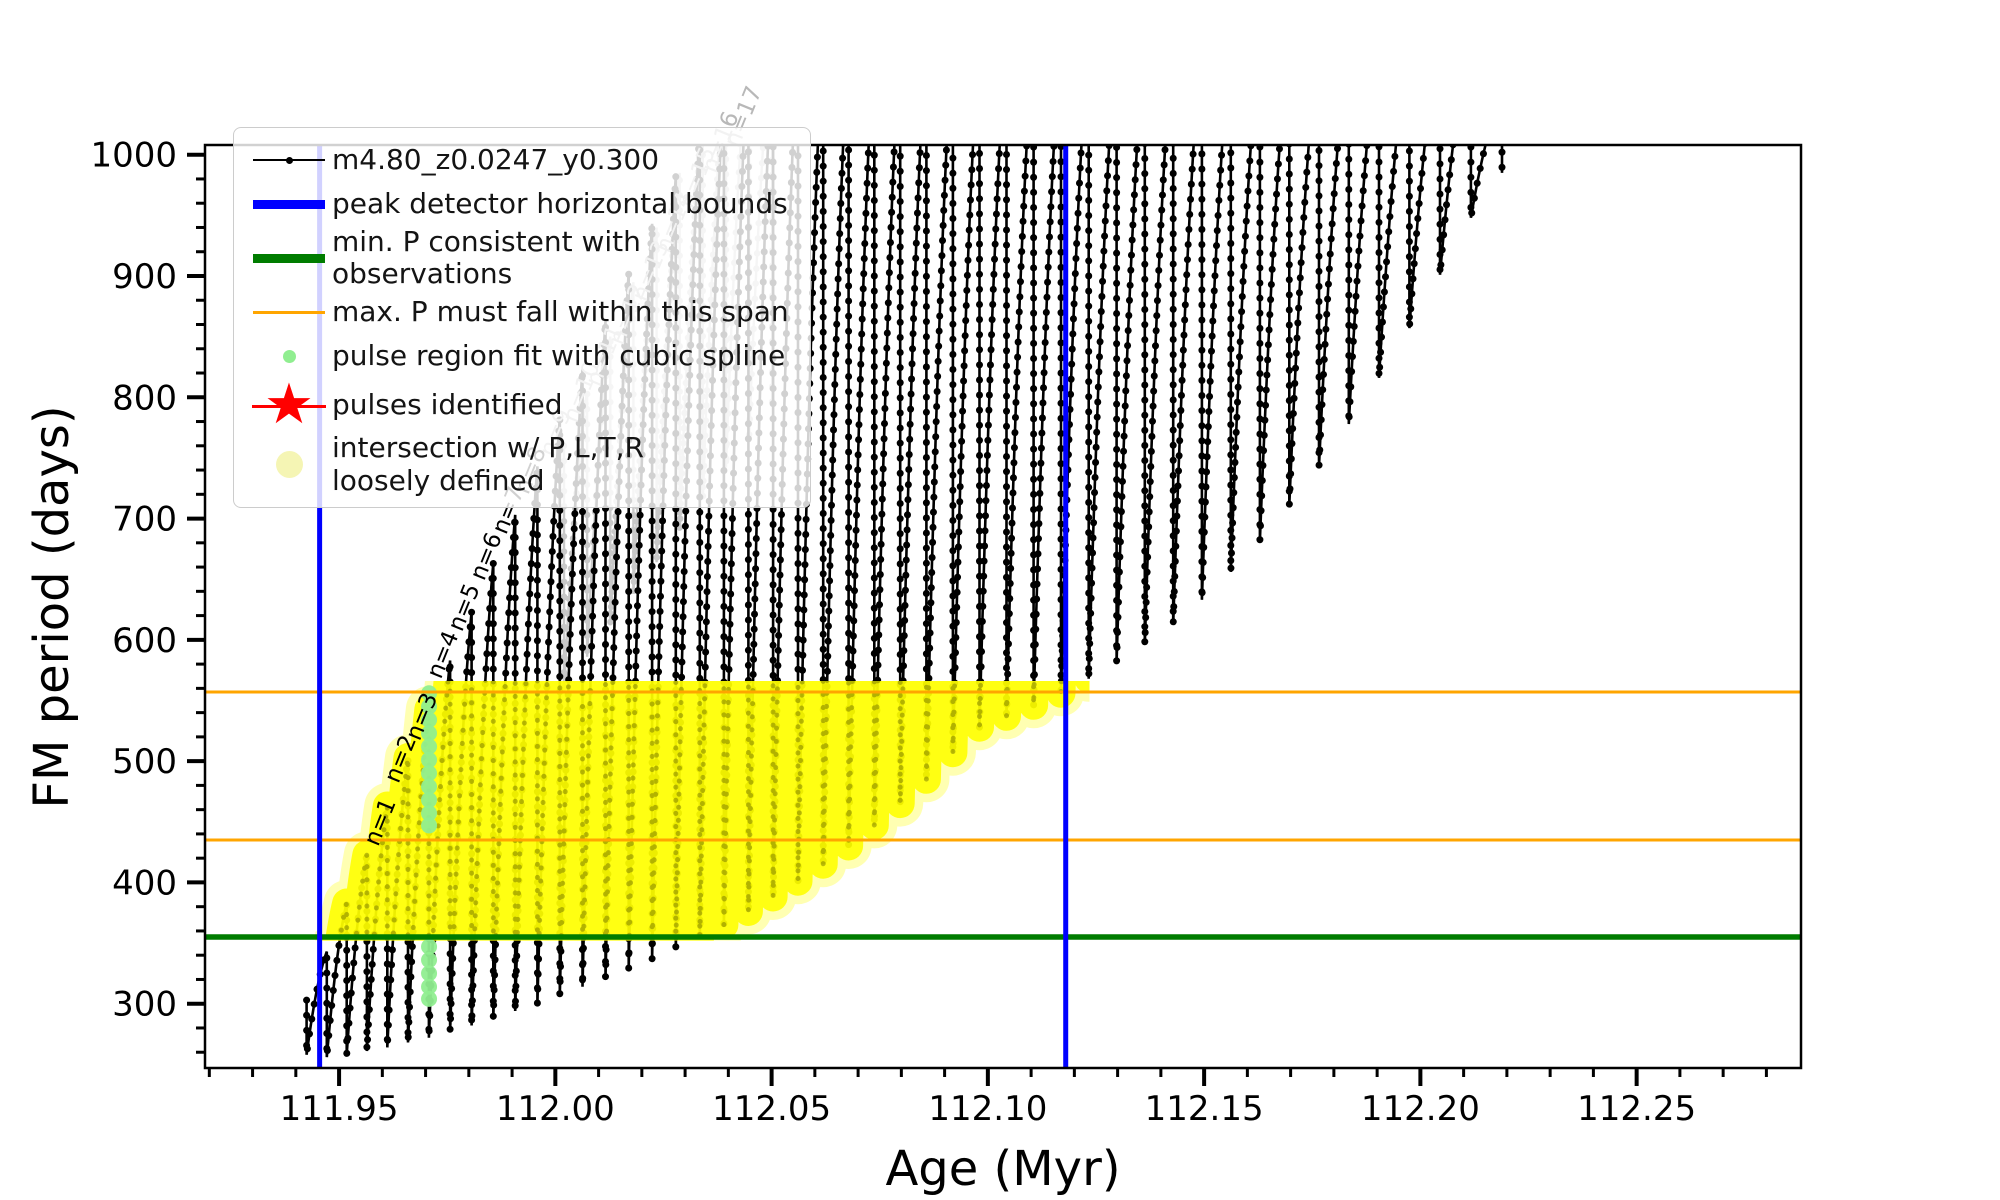 The image size is (2000, 1200). I want to click on y-tick-label: 700, so click(144, 520).